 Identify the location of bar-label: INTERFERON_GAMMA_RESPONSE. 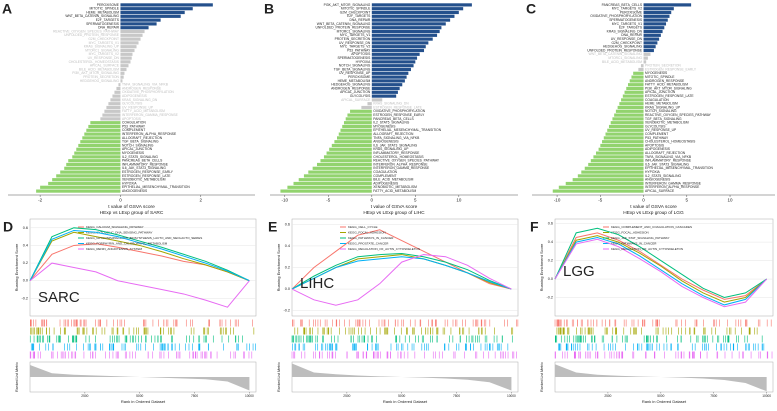
(401, 168).